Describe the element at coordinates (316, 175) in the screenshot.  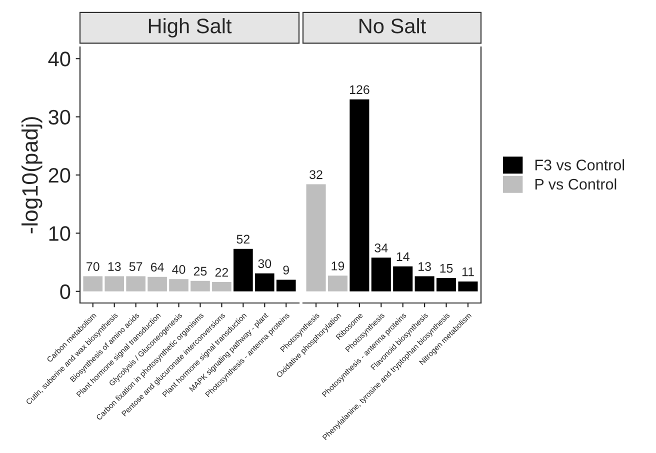
I see `annotation: 32` at that location.